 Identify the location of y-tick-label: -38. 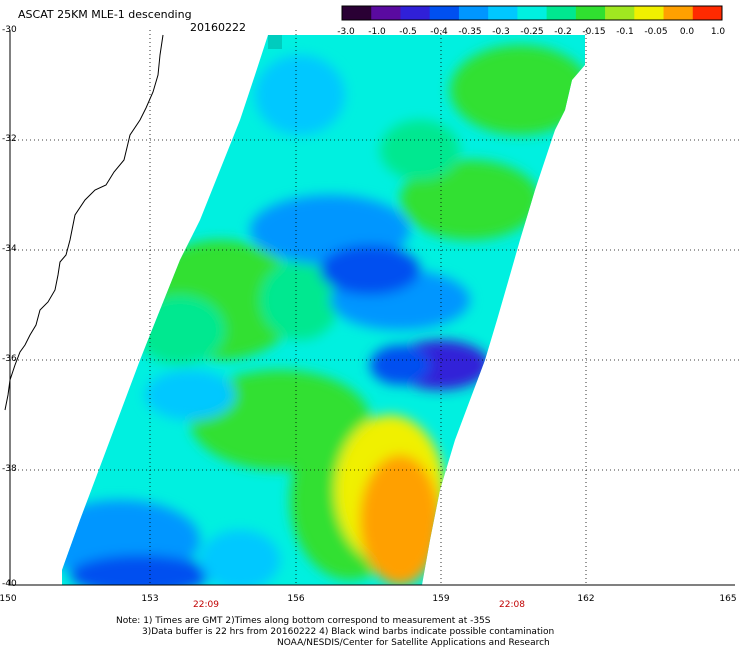
(9, 469).